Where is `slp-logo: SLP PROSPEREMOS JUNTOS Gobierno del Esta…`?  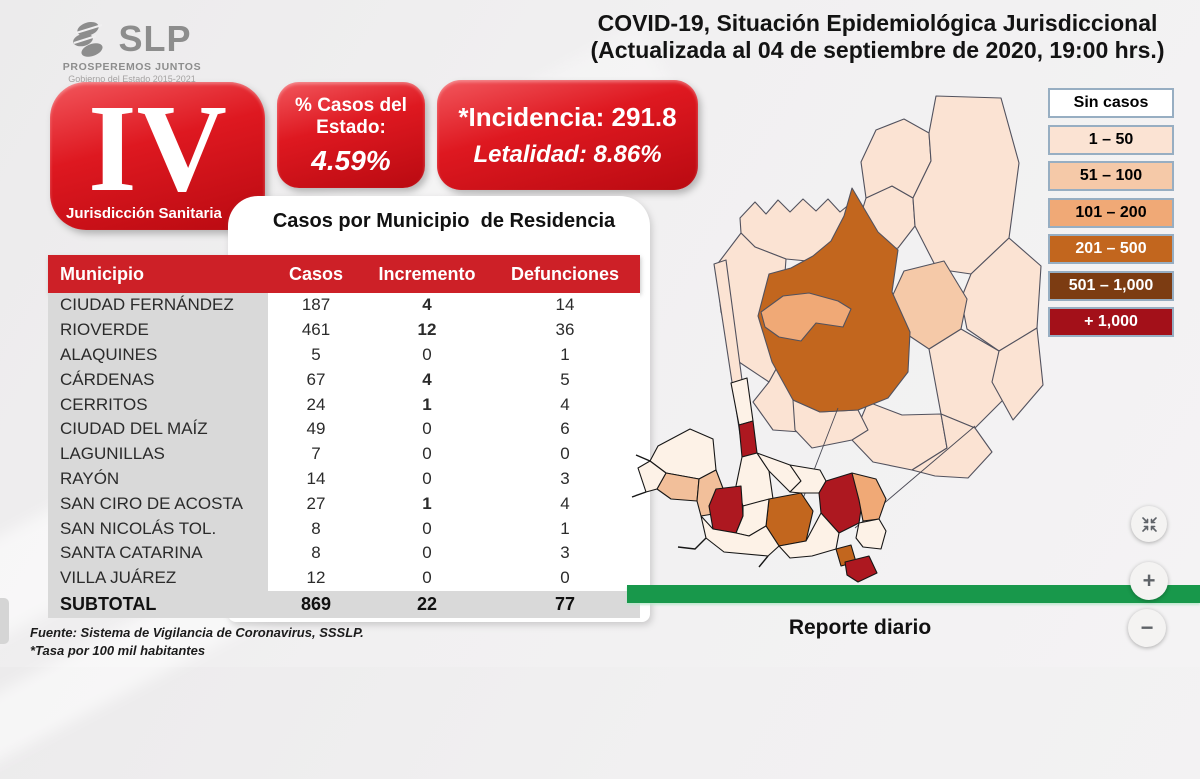
slp-logo: SLP PROSPEREMOS JUNTOS Gobierno del Esta… is located at coordinates (132, 51).